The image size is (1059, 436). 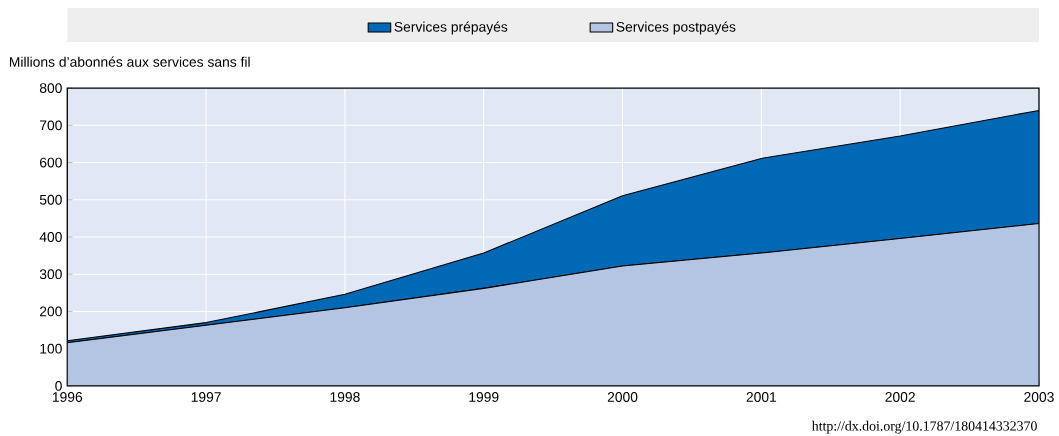 What do you see at coordinates (51, 162) in the screenshot?
I see `y-tick-label: 600` at bounding box center [51, 162].